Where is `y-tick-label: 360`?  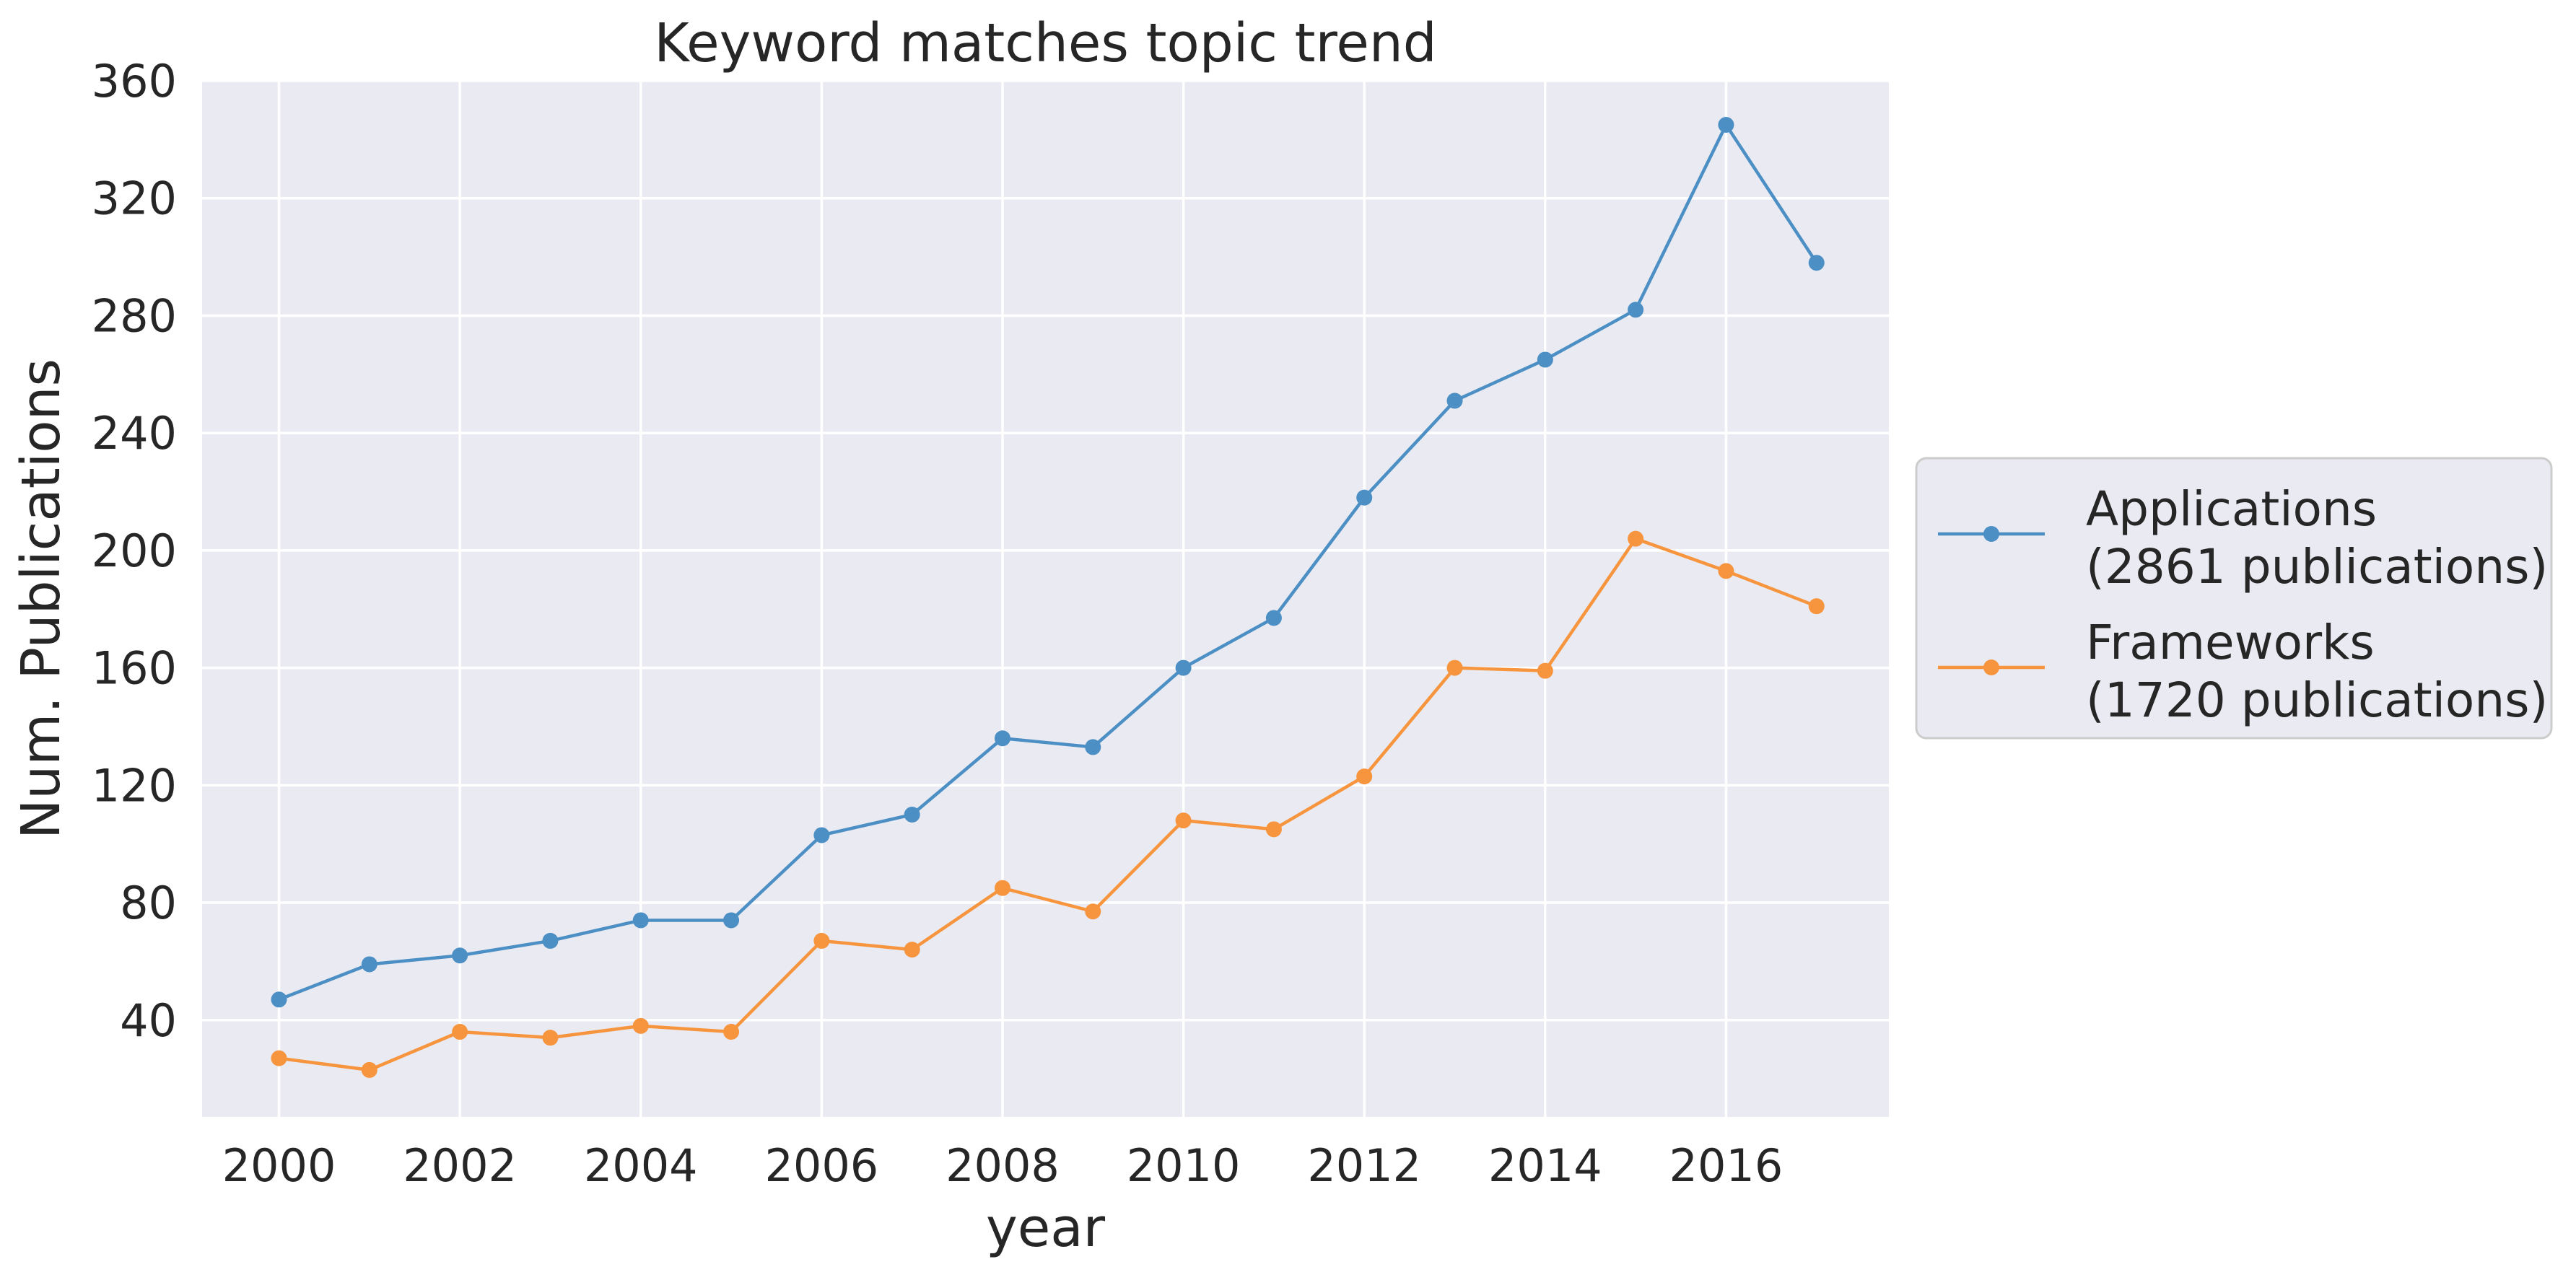 y-tick-label: 360 is located at coordinates (134, 81).